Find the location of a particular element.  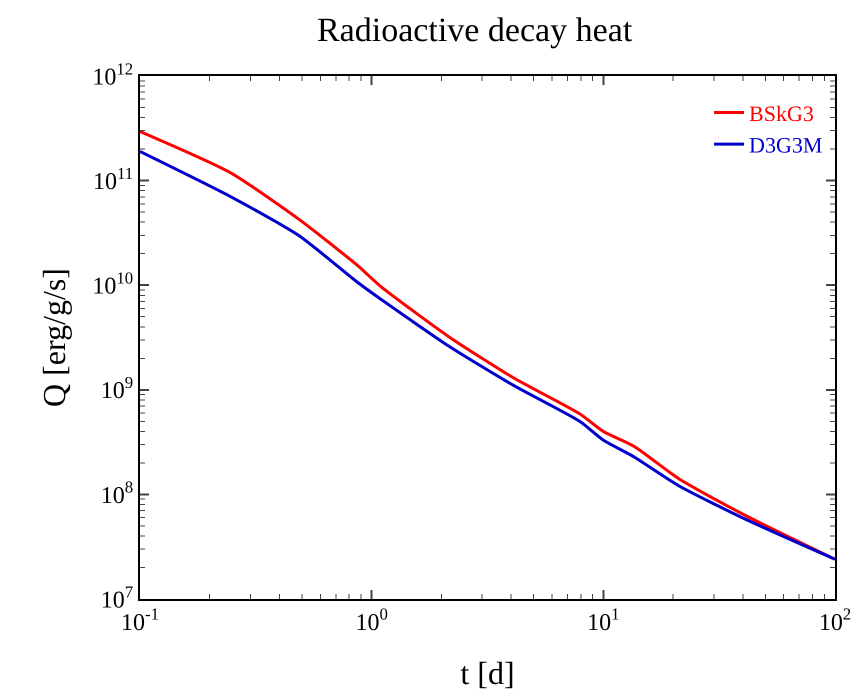

legend-label: D3G3M is located at coordinates (785, 145).